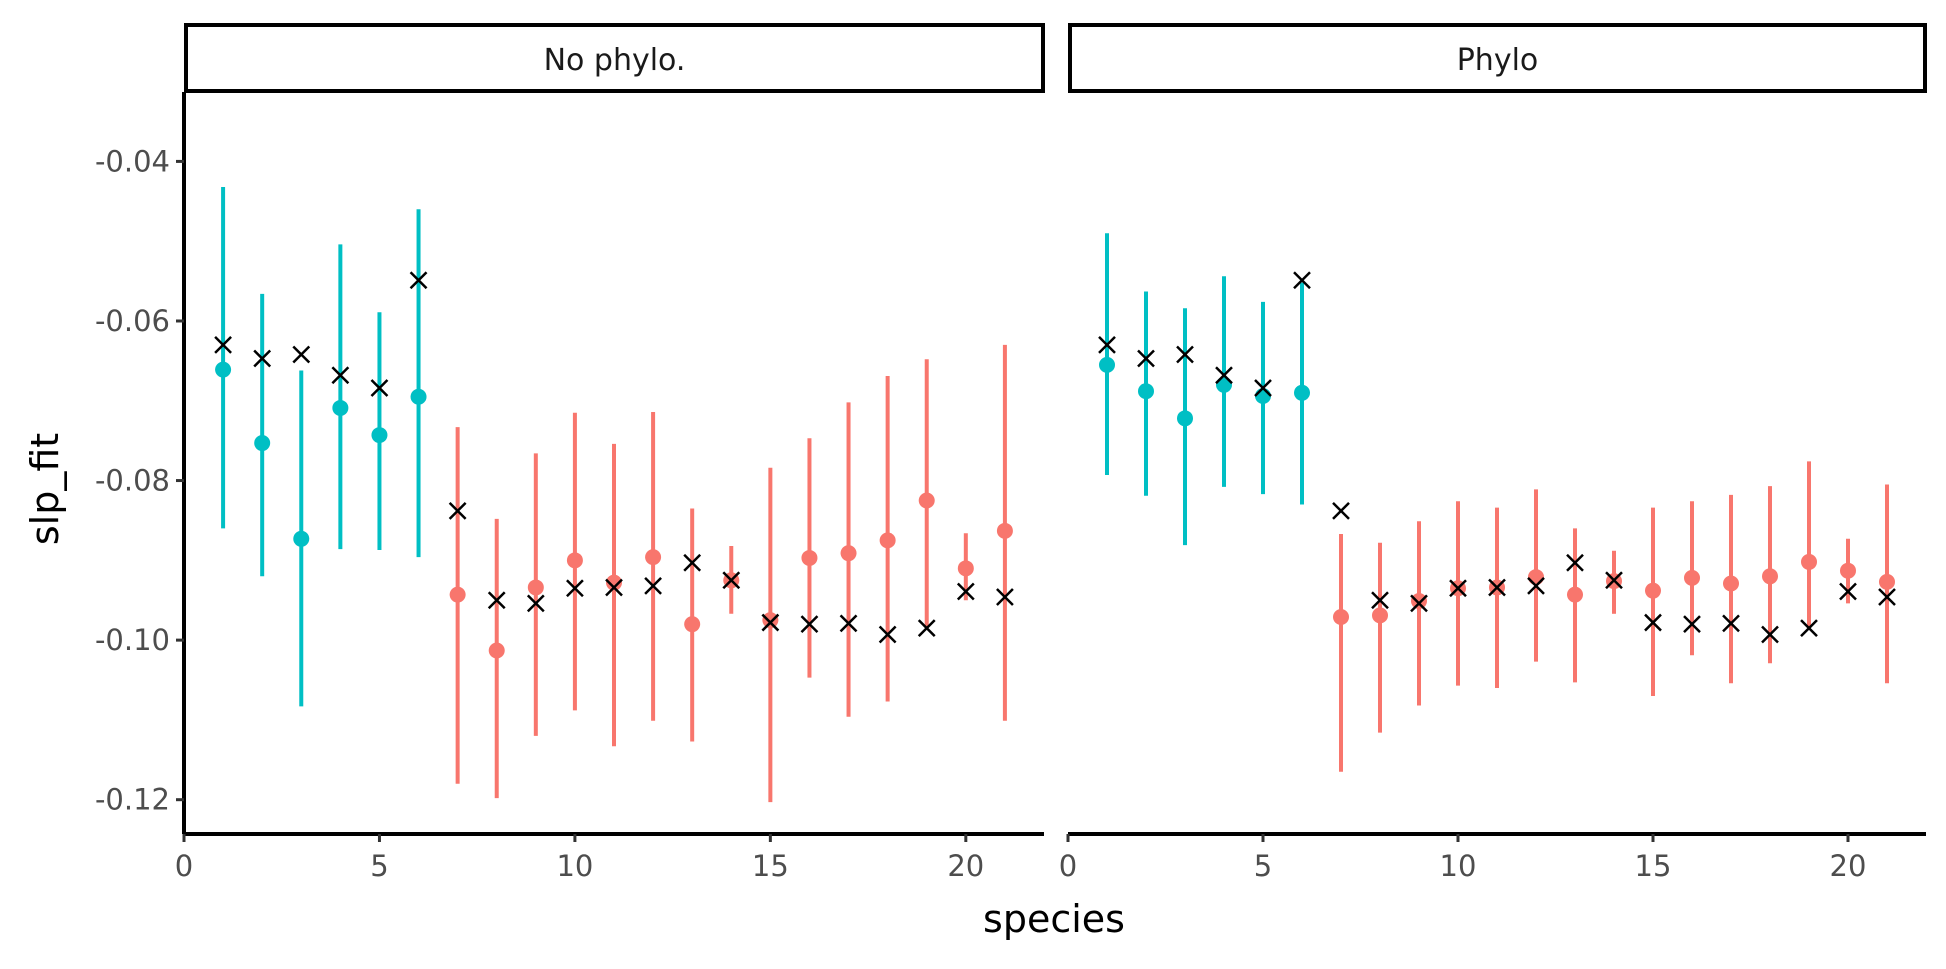 This screenshot has width=1946, height=969. I want to click on panel-strip-label-phylo: Phylo, so click(1498, 60).